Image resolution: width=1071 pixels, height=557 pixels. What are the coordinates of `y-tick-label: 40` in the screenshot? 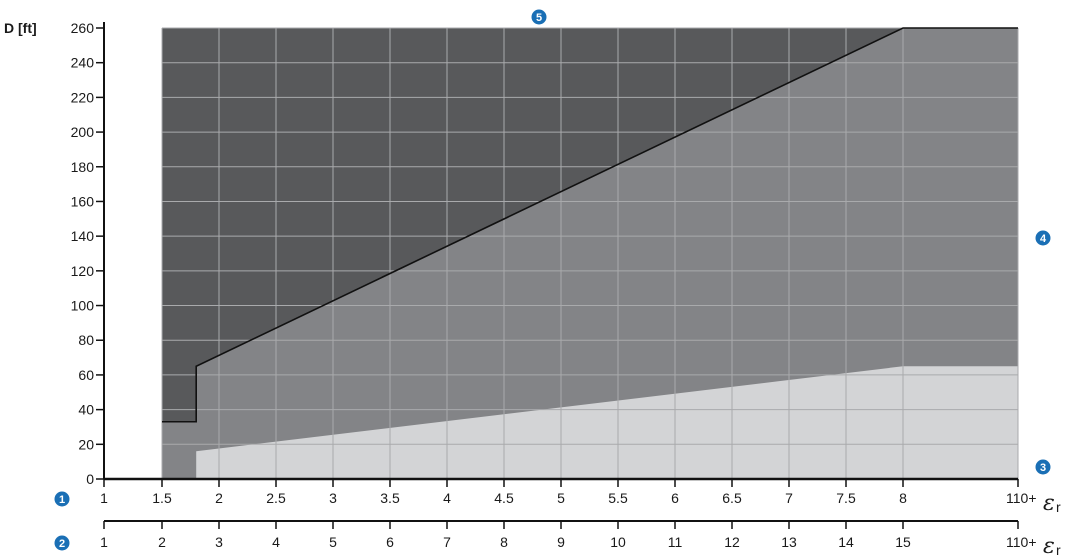 It's located at (86, 410).